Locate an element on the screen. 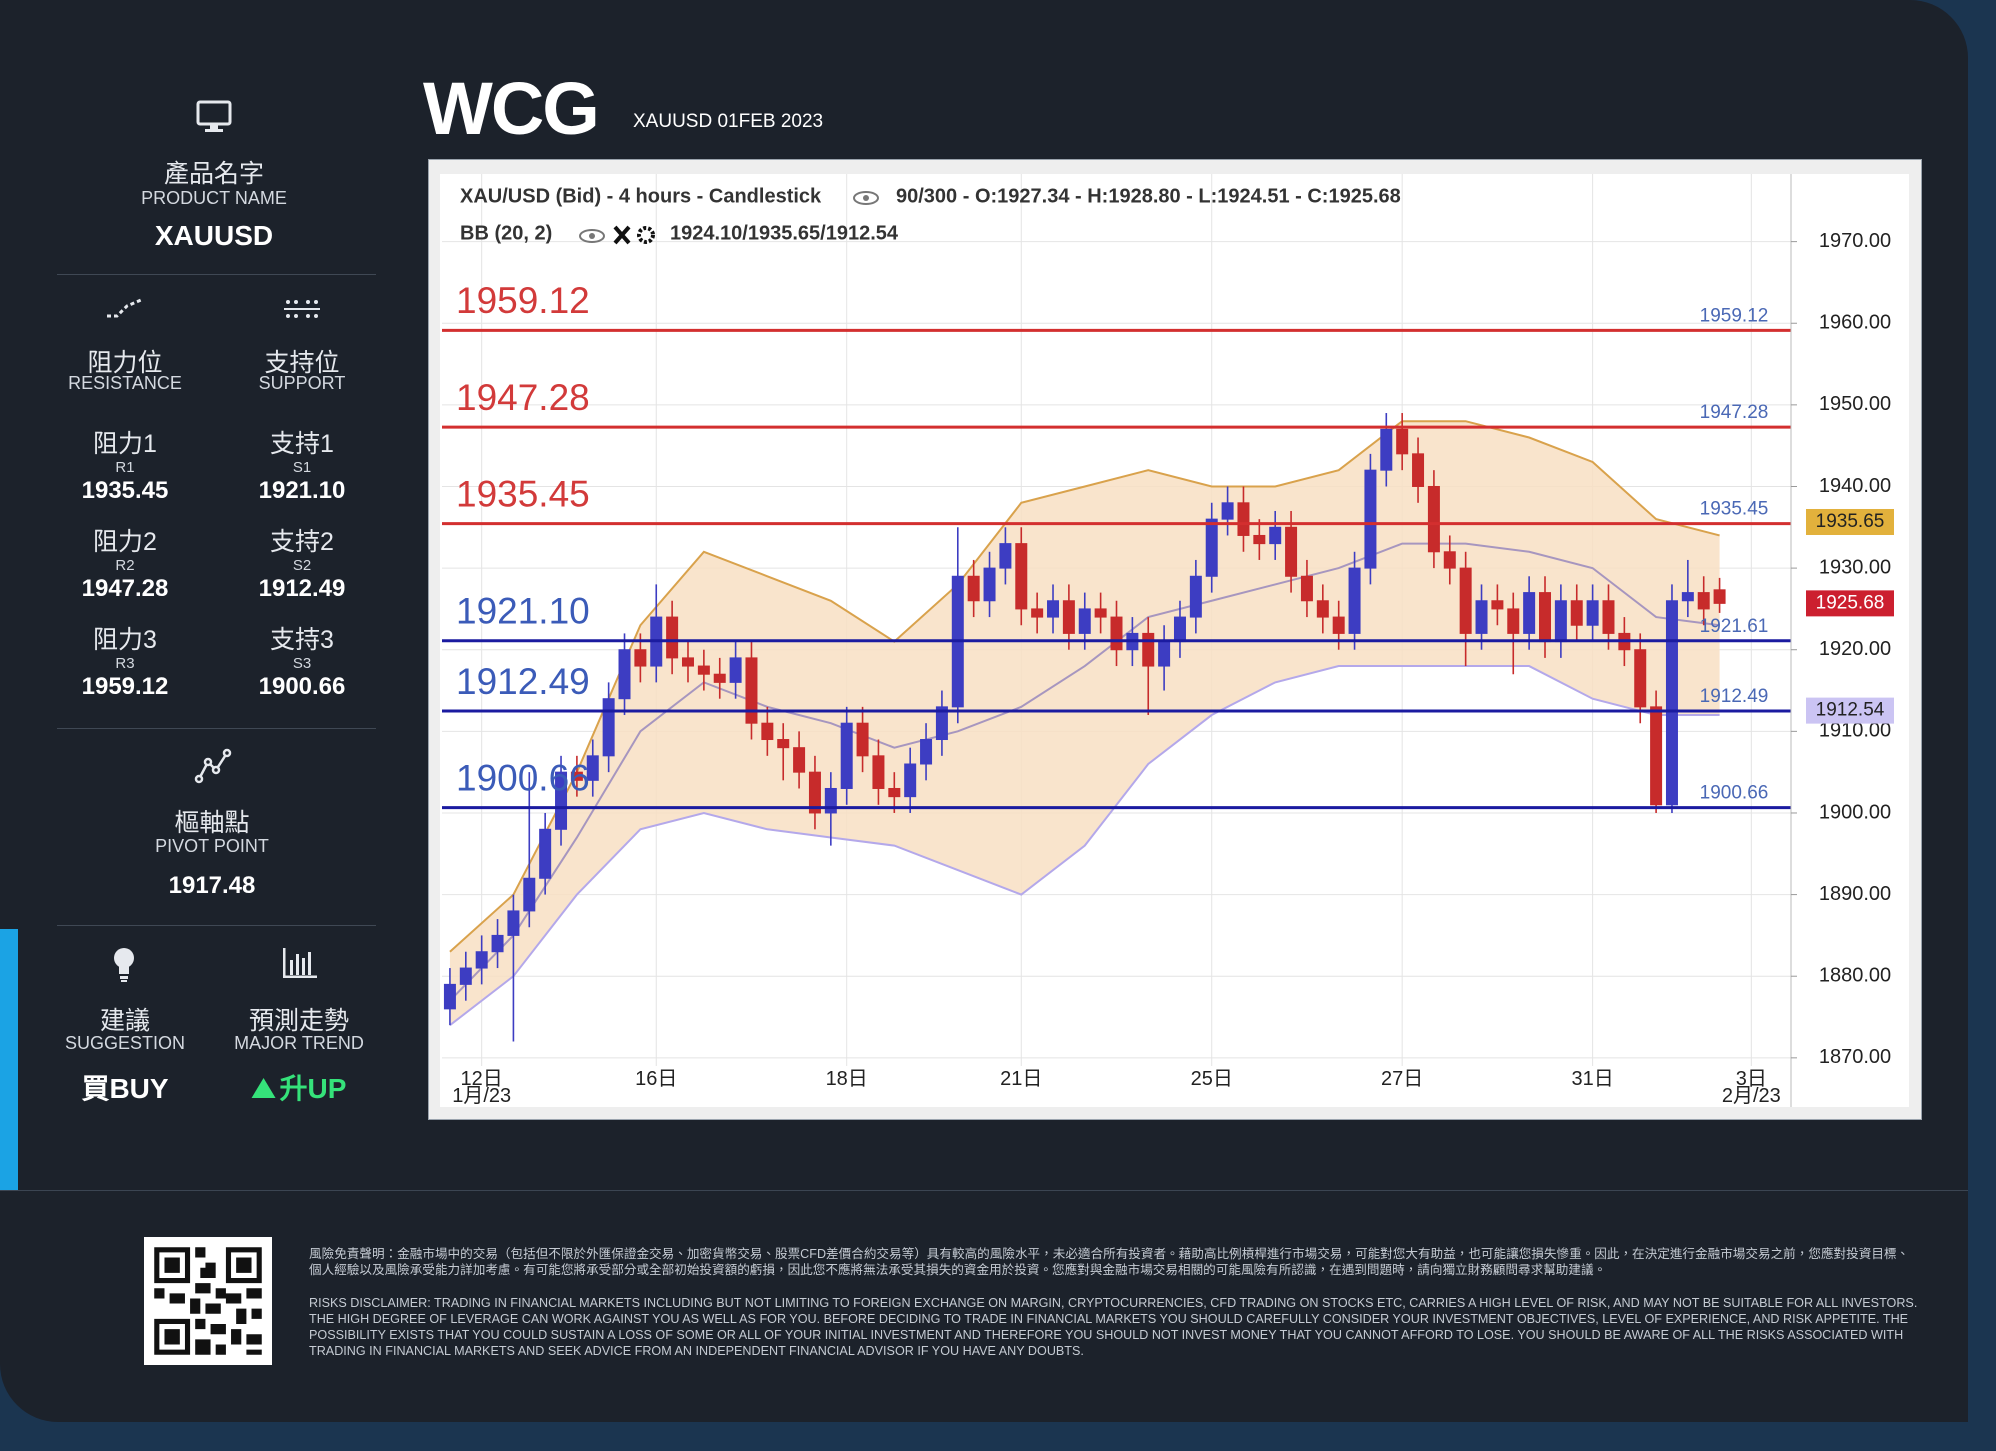  label-zh: 阻力位 is located at coordinates (125, 363).